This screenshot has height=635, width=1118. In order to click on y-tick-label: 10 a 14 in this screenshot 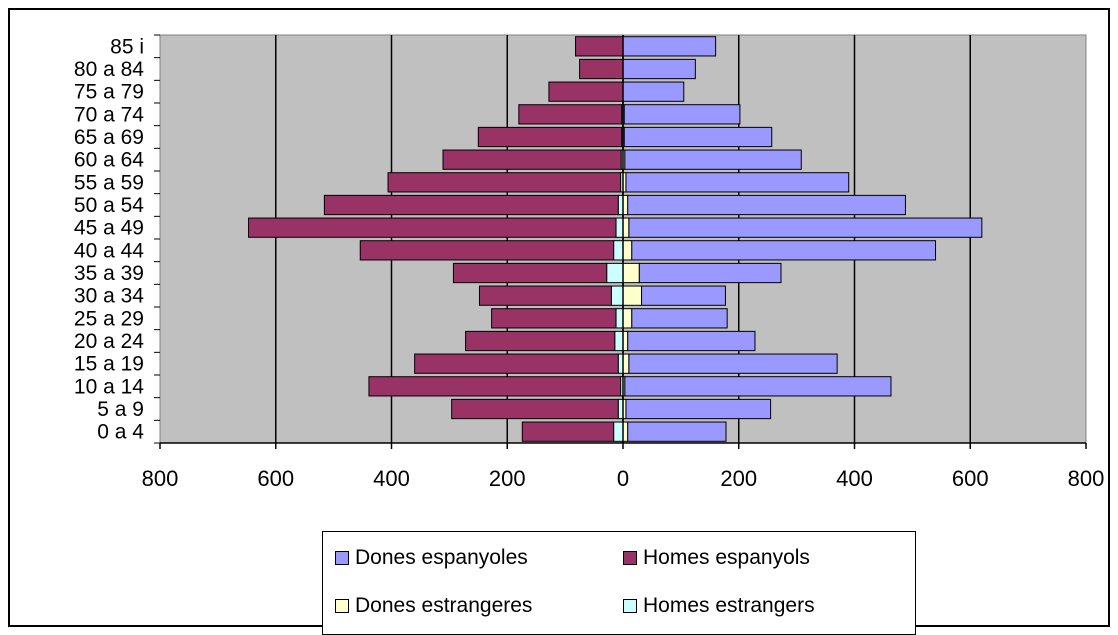, I will do `click(109, 386)`.